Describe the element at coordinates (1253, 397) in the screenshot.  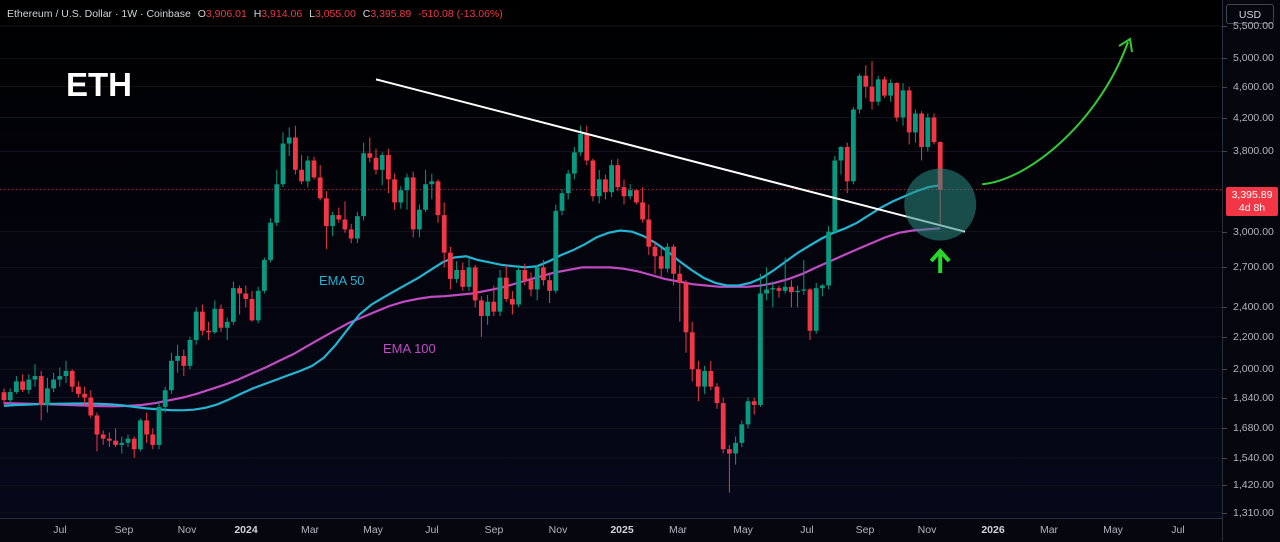
I see `price-tick-label: 1,840.00` at that location.